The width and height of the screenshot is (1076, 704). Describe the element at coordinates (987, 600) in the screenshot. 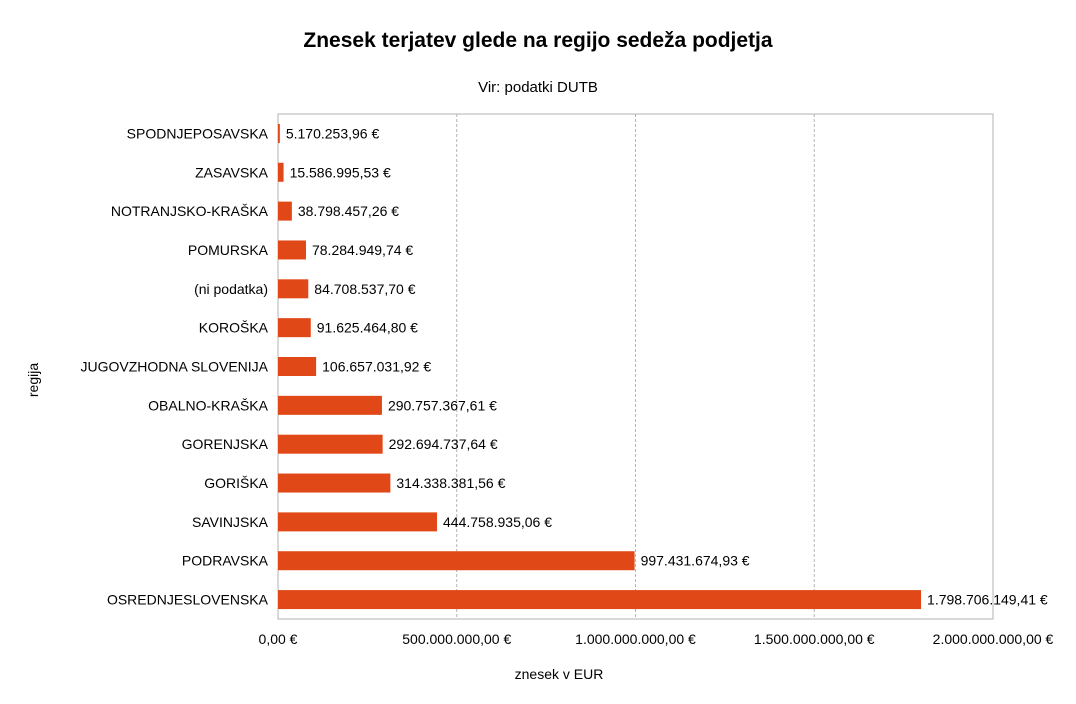

I see `data-label: 1.798.706.149,41 €` at that location.